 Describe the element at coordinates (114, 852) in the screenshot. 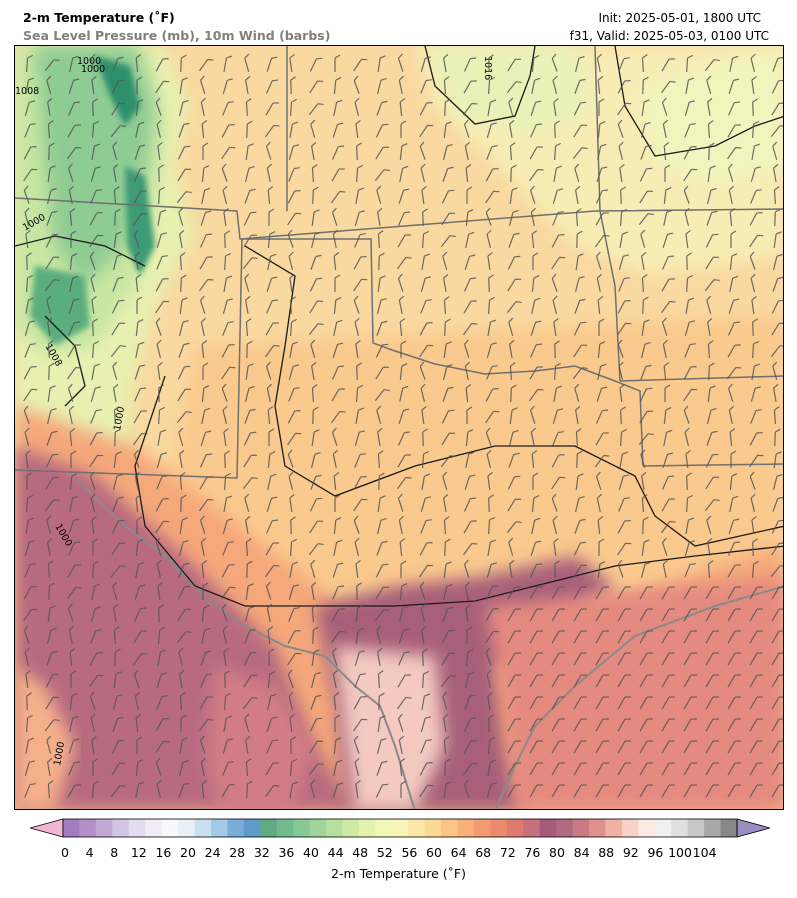

I see `colorbar-tick-label: 8` at that location.